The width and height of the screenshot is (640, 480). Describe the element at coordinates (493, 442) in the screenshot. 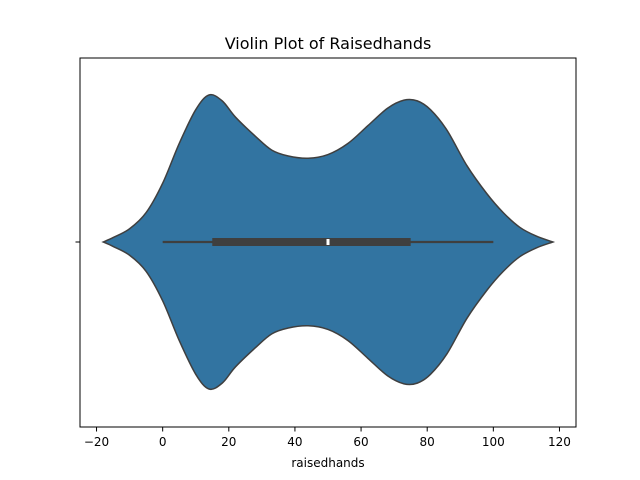

I see `x-tick-label: 100` at that location.